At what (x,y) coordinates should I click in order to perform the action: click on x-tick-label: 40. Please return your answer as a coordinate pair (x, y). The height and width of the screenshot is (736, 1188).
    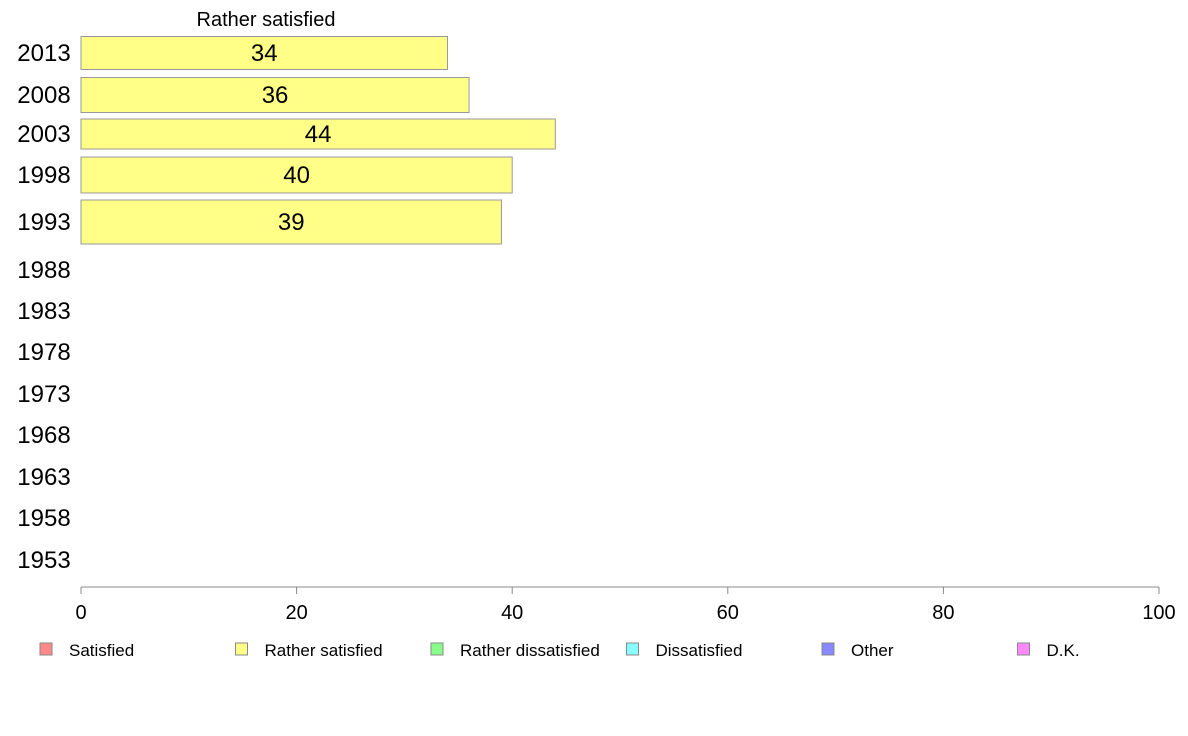
    Looking at the image, I should click on (512, 613).